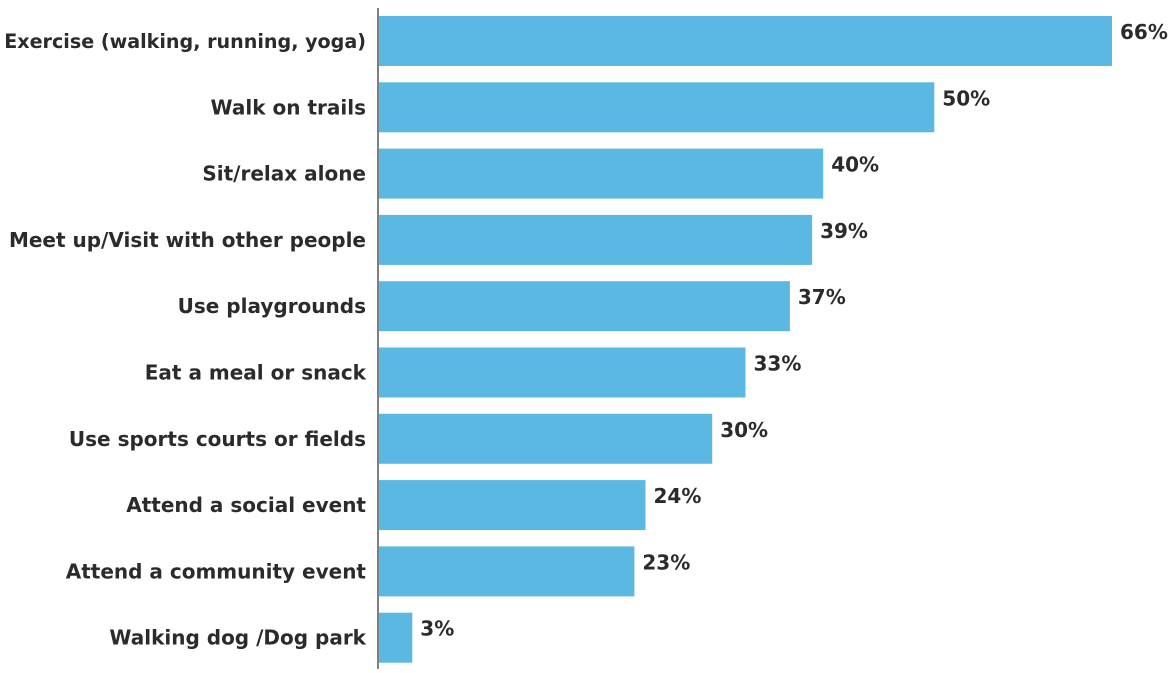 The width and height of the screenshot is (1171, 673). Describe the element at coordinates (437, 629) in the screenshot. I see `value-label-10: 3%` at that location.